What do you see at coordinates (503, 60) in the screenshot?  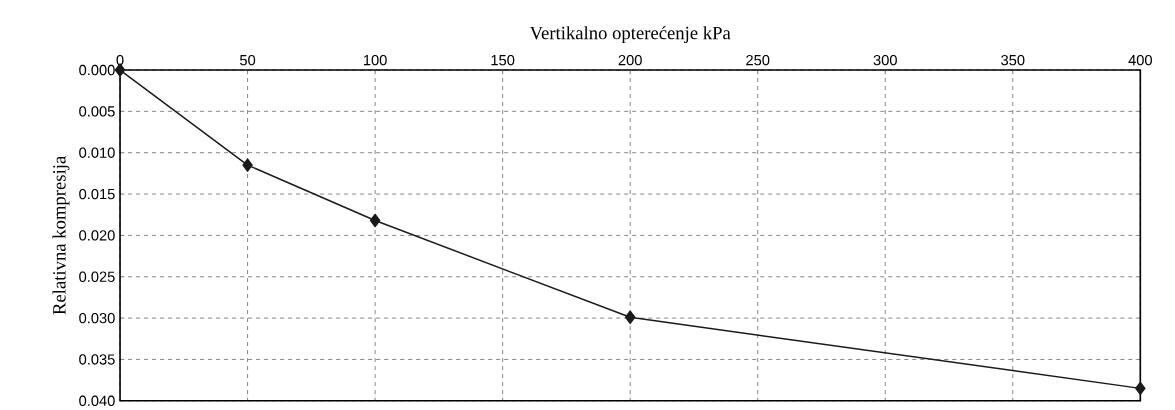 I see `x-tick-label: 150` at bounding box center [503, 60].